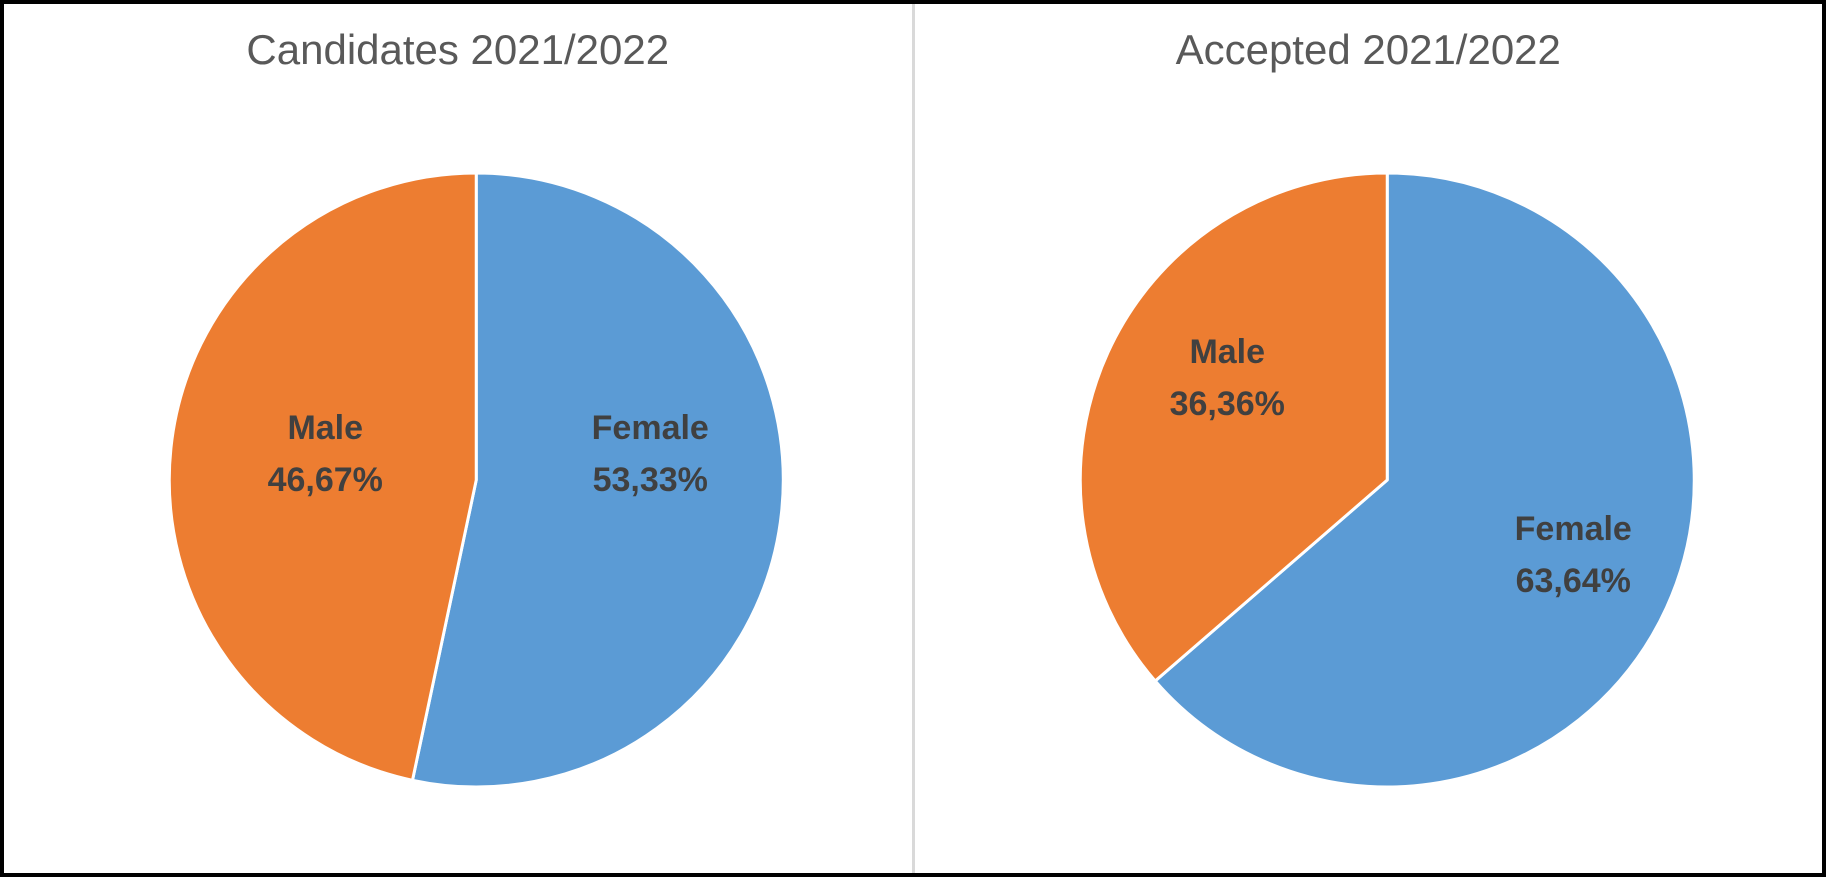 This screenshot has height=877, width=1826. I want to click on pie-slice-female, so click(597, 480).